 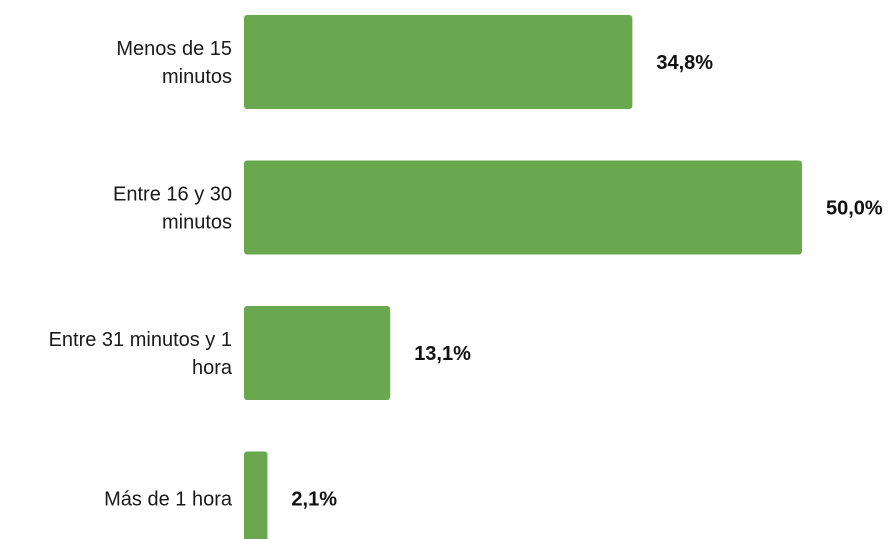 I want to click on category-label-line: Menos de 15, so click(x=174, y=49).